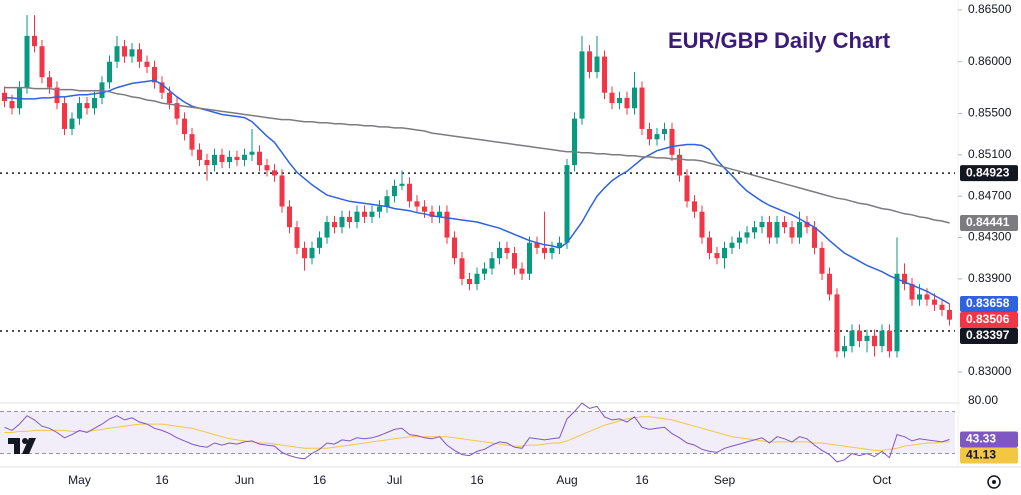 This screenshot has width=1021, height=495. What do you see at coordinates (981, 455) in the screenshot?
I see `rsi-ma-label: 41.13` at bounding box center [981, 455].